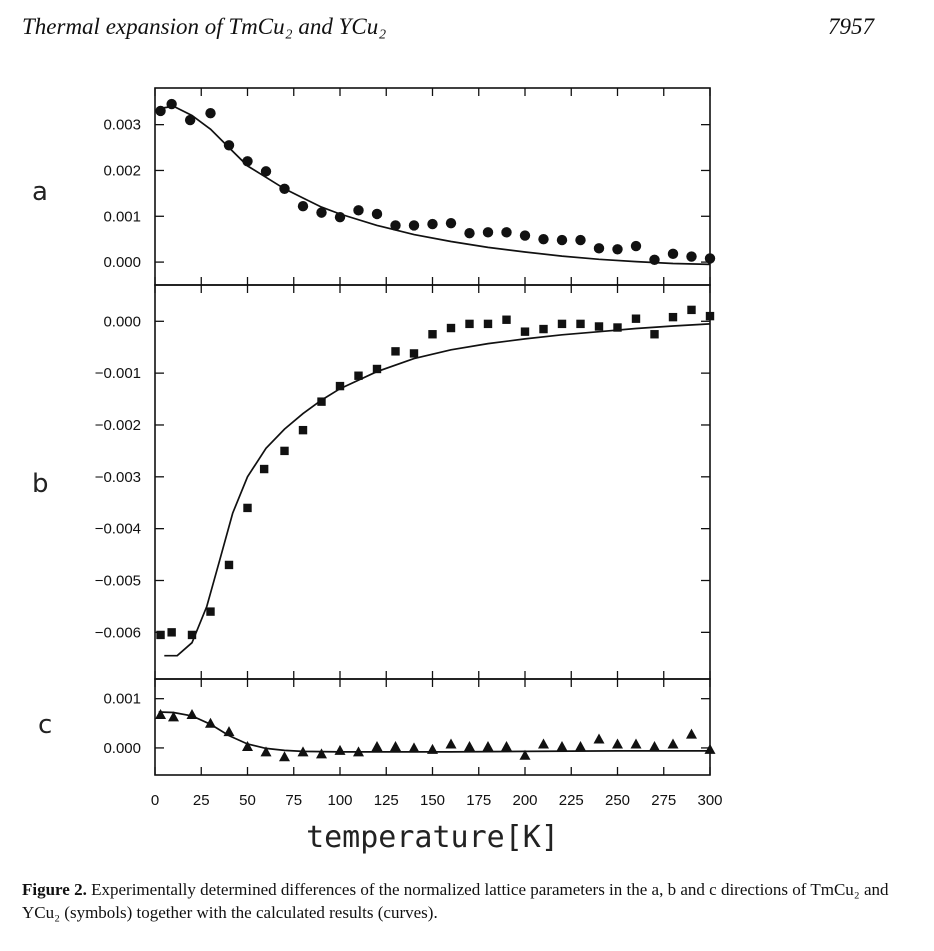 This screenshot has width=934, height=951. Describe the element at coordinates (122, 699) in the screenshot. I see `panel-c-ytick-label: 0.001` at that location.